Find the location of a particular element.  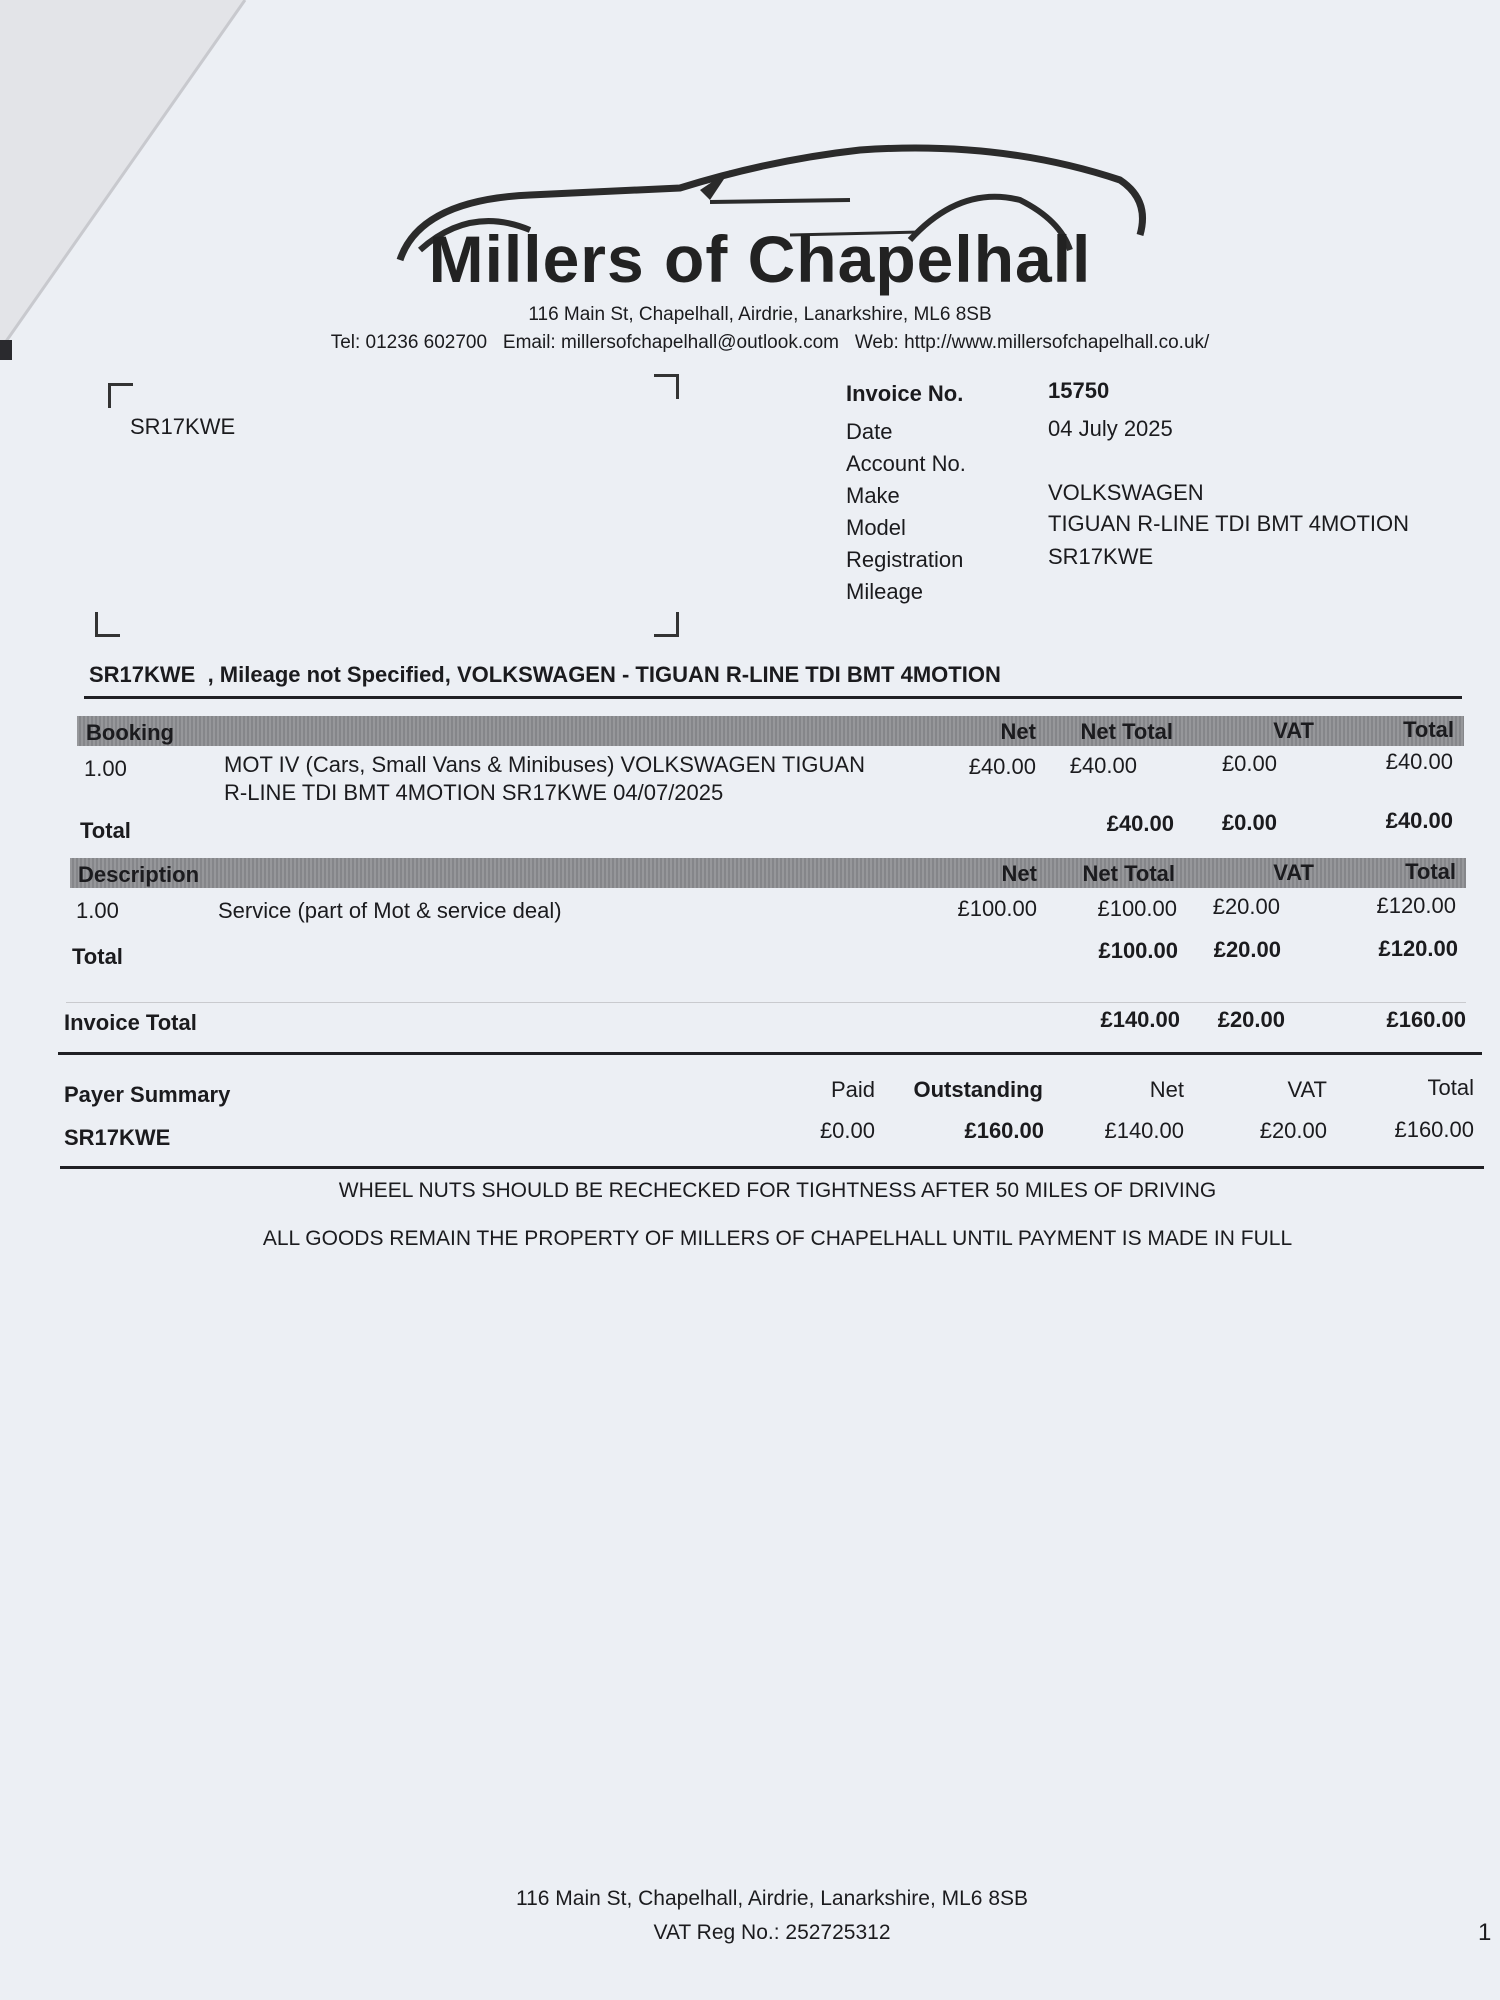

bracket-bottom-right is located at coordinates (666, 624).